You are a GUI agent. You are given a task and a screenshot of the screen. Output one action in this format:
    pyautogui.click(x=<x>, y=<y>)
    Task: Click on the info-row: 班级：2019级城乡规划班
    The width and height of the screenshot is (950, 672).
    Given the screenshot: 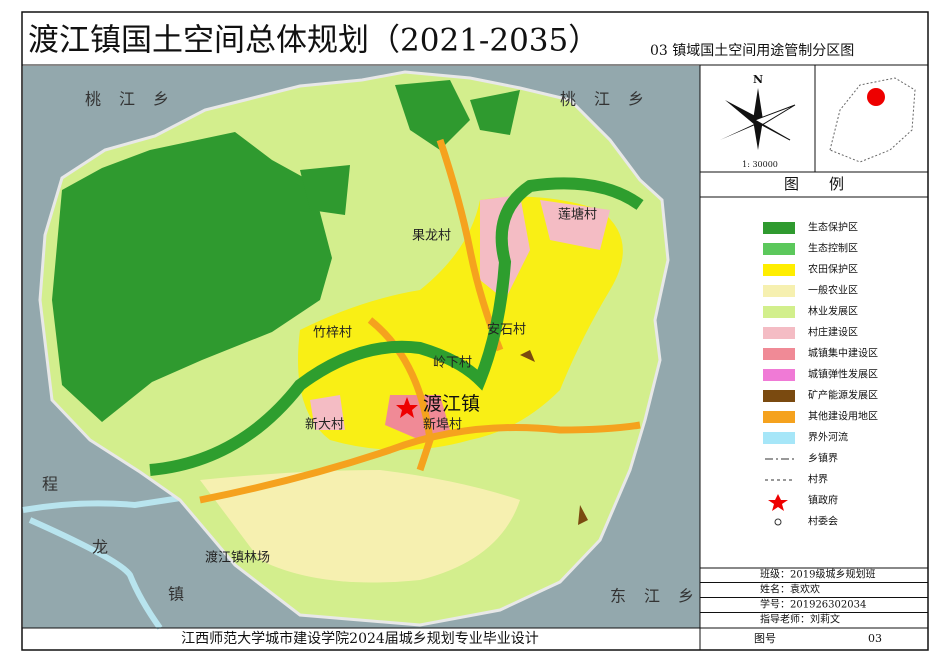 What is the action you would take?
    pyautogui.click(x=817, y=574)
    